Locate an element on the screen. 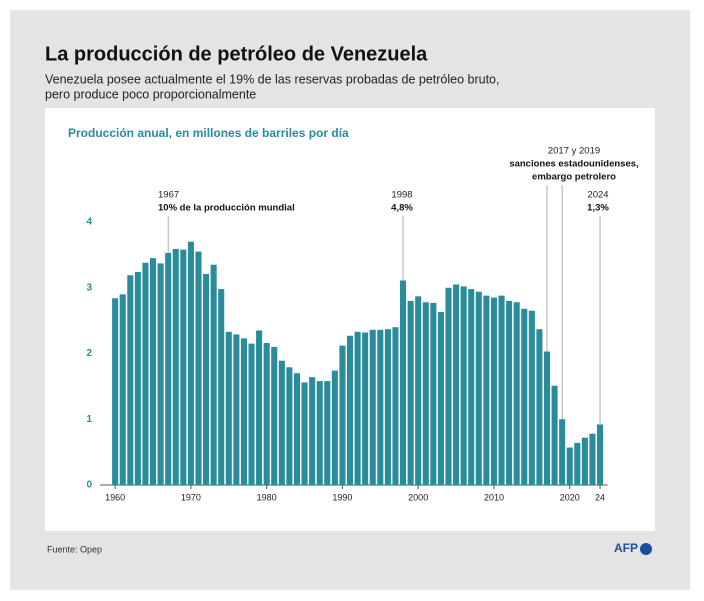 Image resolution: width=704 pixels, height=601 pixels. x-tick-label: 1990 is located at coordinates (342, 497).